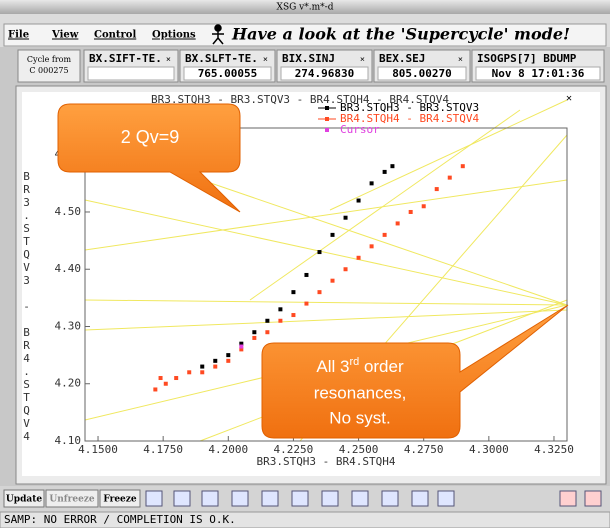 Image resolution: width=610 pixels, height=528 pixels. What do you see at coordinates (381, 366) in the screenshot?
I see `annotation-part: order` at bounding box center [381, 366].